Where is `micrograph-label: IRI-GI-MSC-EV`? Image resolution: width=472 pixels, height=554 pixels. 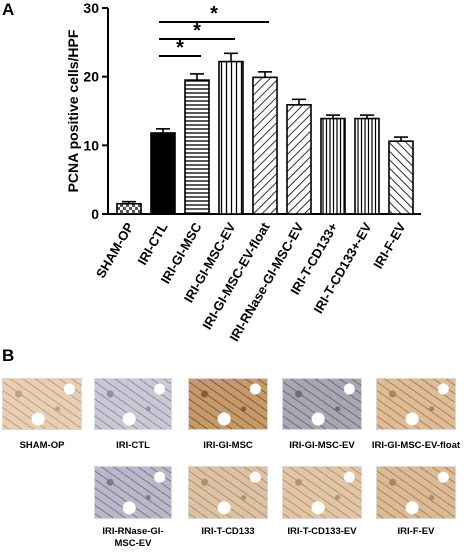 micrograph-label: IRI-GI-MSC-EV is located at coordinates (322, 445).